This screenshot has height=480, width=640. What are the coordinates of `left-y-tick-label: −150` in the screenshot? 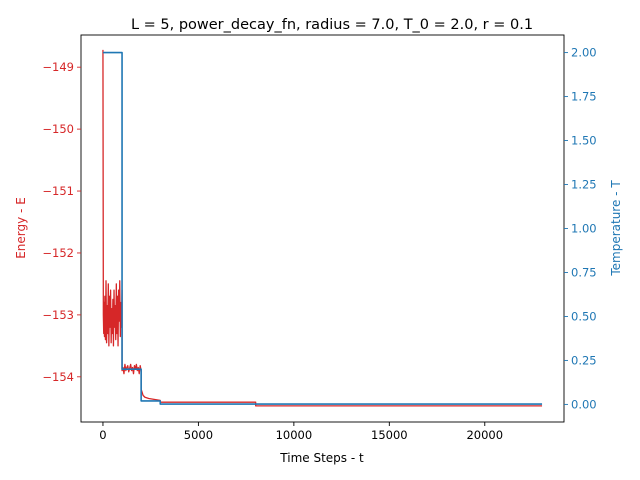 It's located at (58, 129).